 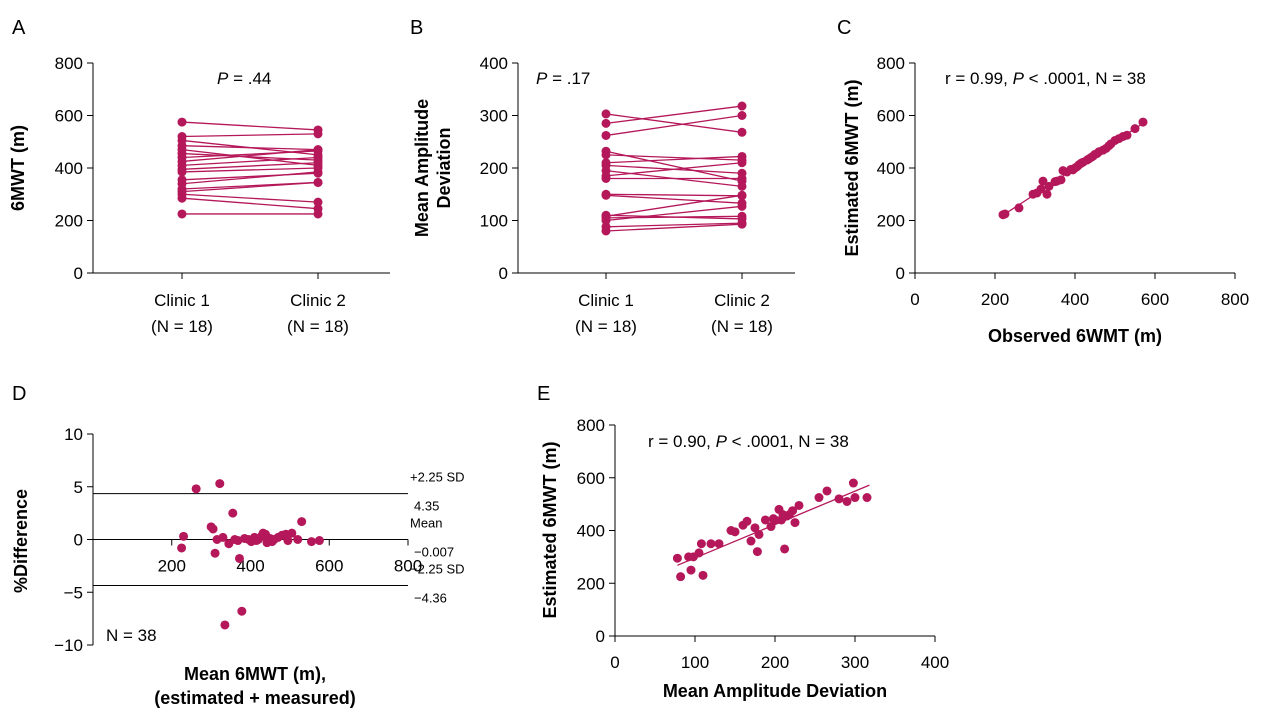 What do you see at coordinates (318, 300) in the screenshot?
I see `x-category-label: Clinic 2` at bounding box center [318, 300].